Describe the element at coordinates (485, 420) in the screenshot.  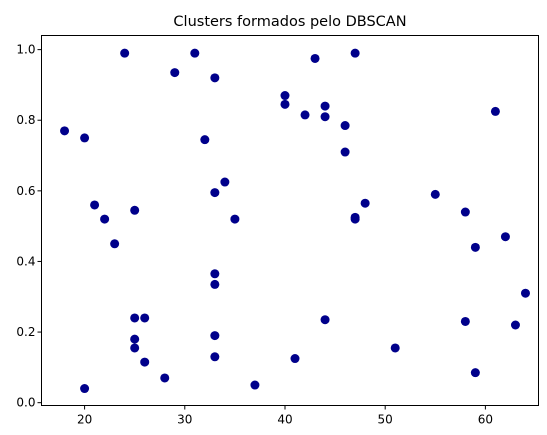
I see `x-tick-label: 60` at that location.